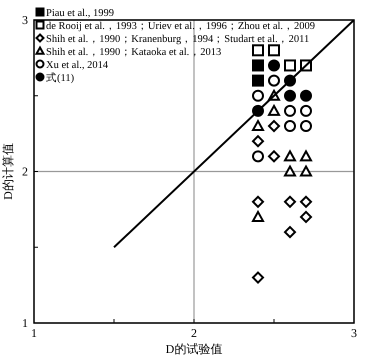  Describe the element at coordinates (194, 349) in the screenshot. I see `x-axis-title: D的试验值` at that location.